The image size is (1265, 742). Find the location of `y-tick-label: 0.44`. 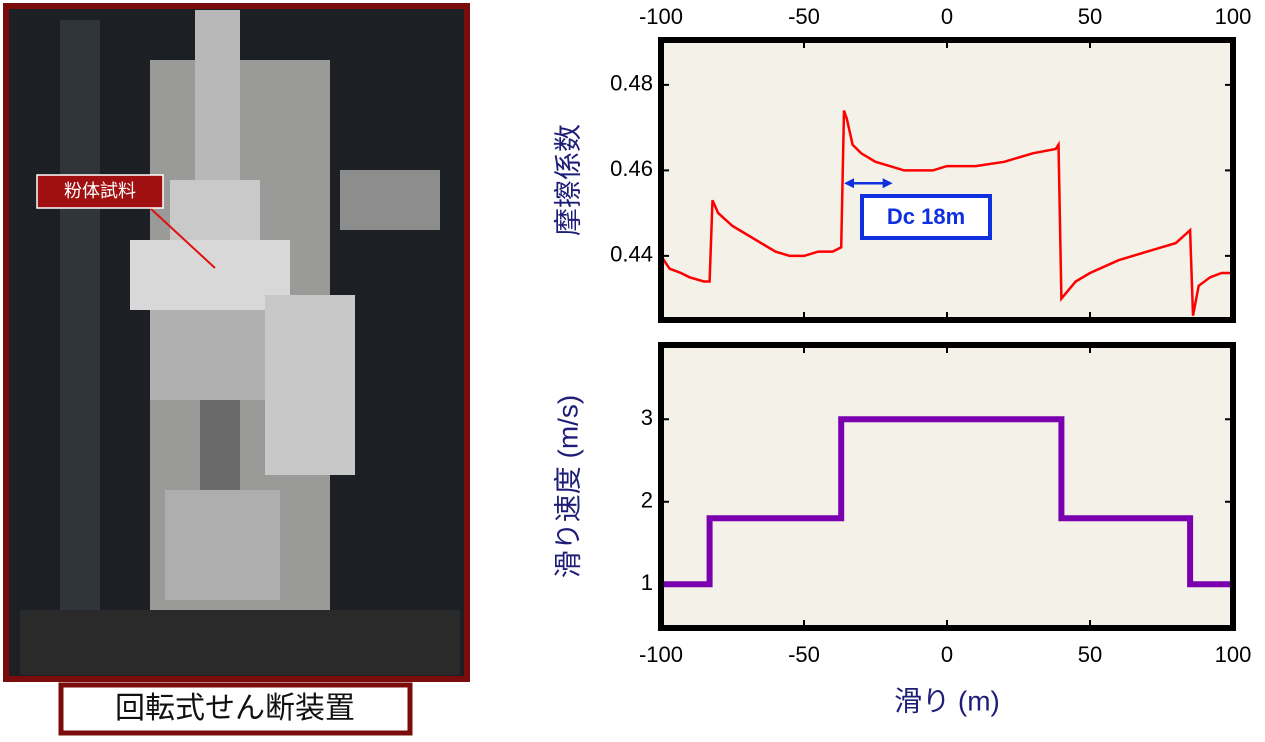

y-tick-label: 0.44 is located at coordinates (631, 254).